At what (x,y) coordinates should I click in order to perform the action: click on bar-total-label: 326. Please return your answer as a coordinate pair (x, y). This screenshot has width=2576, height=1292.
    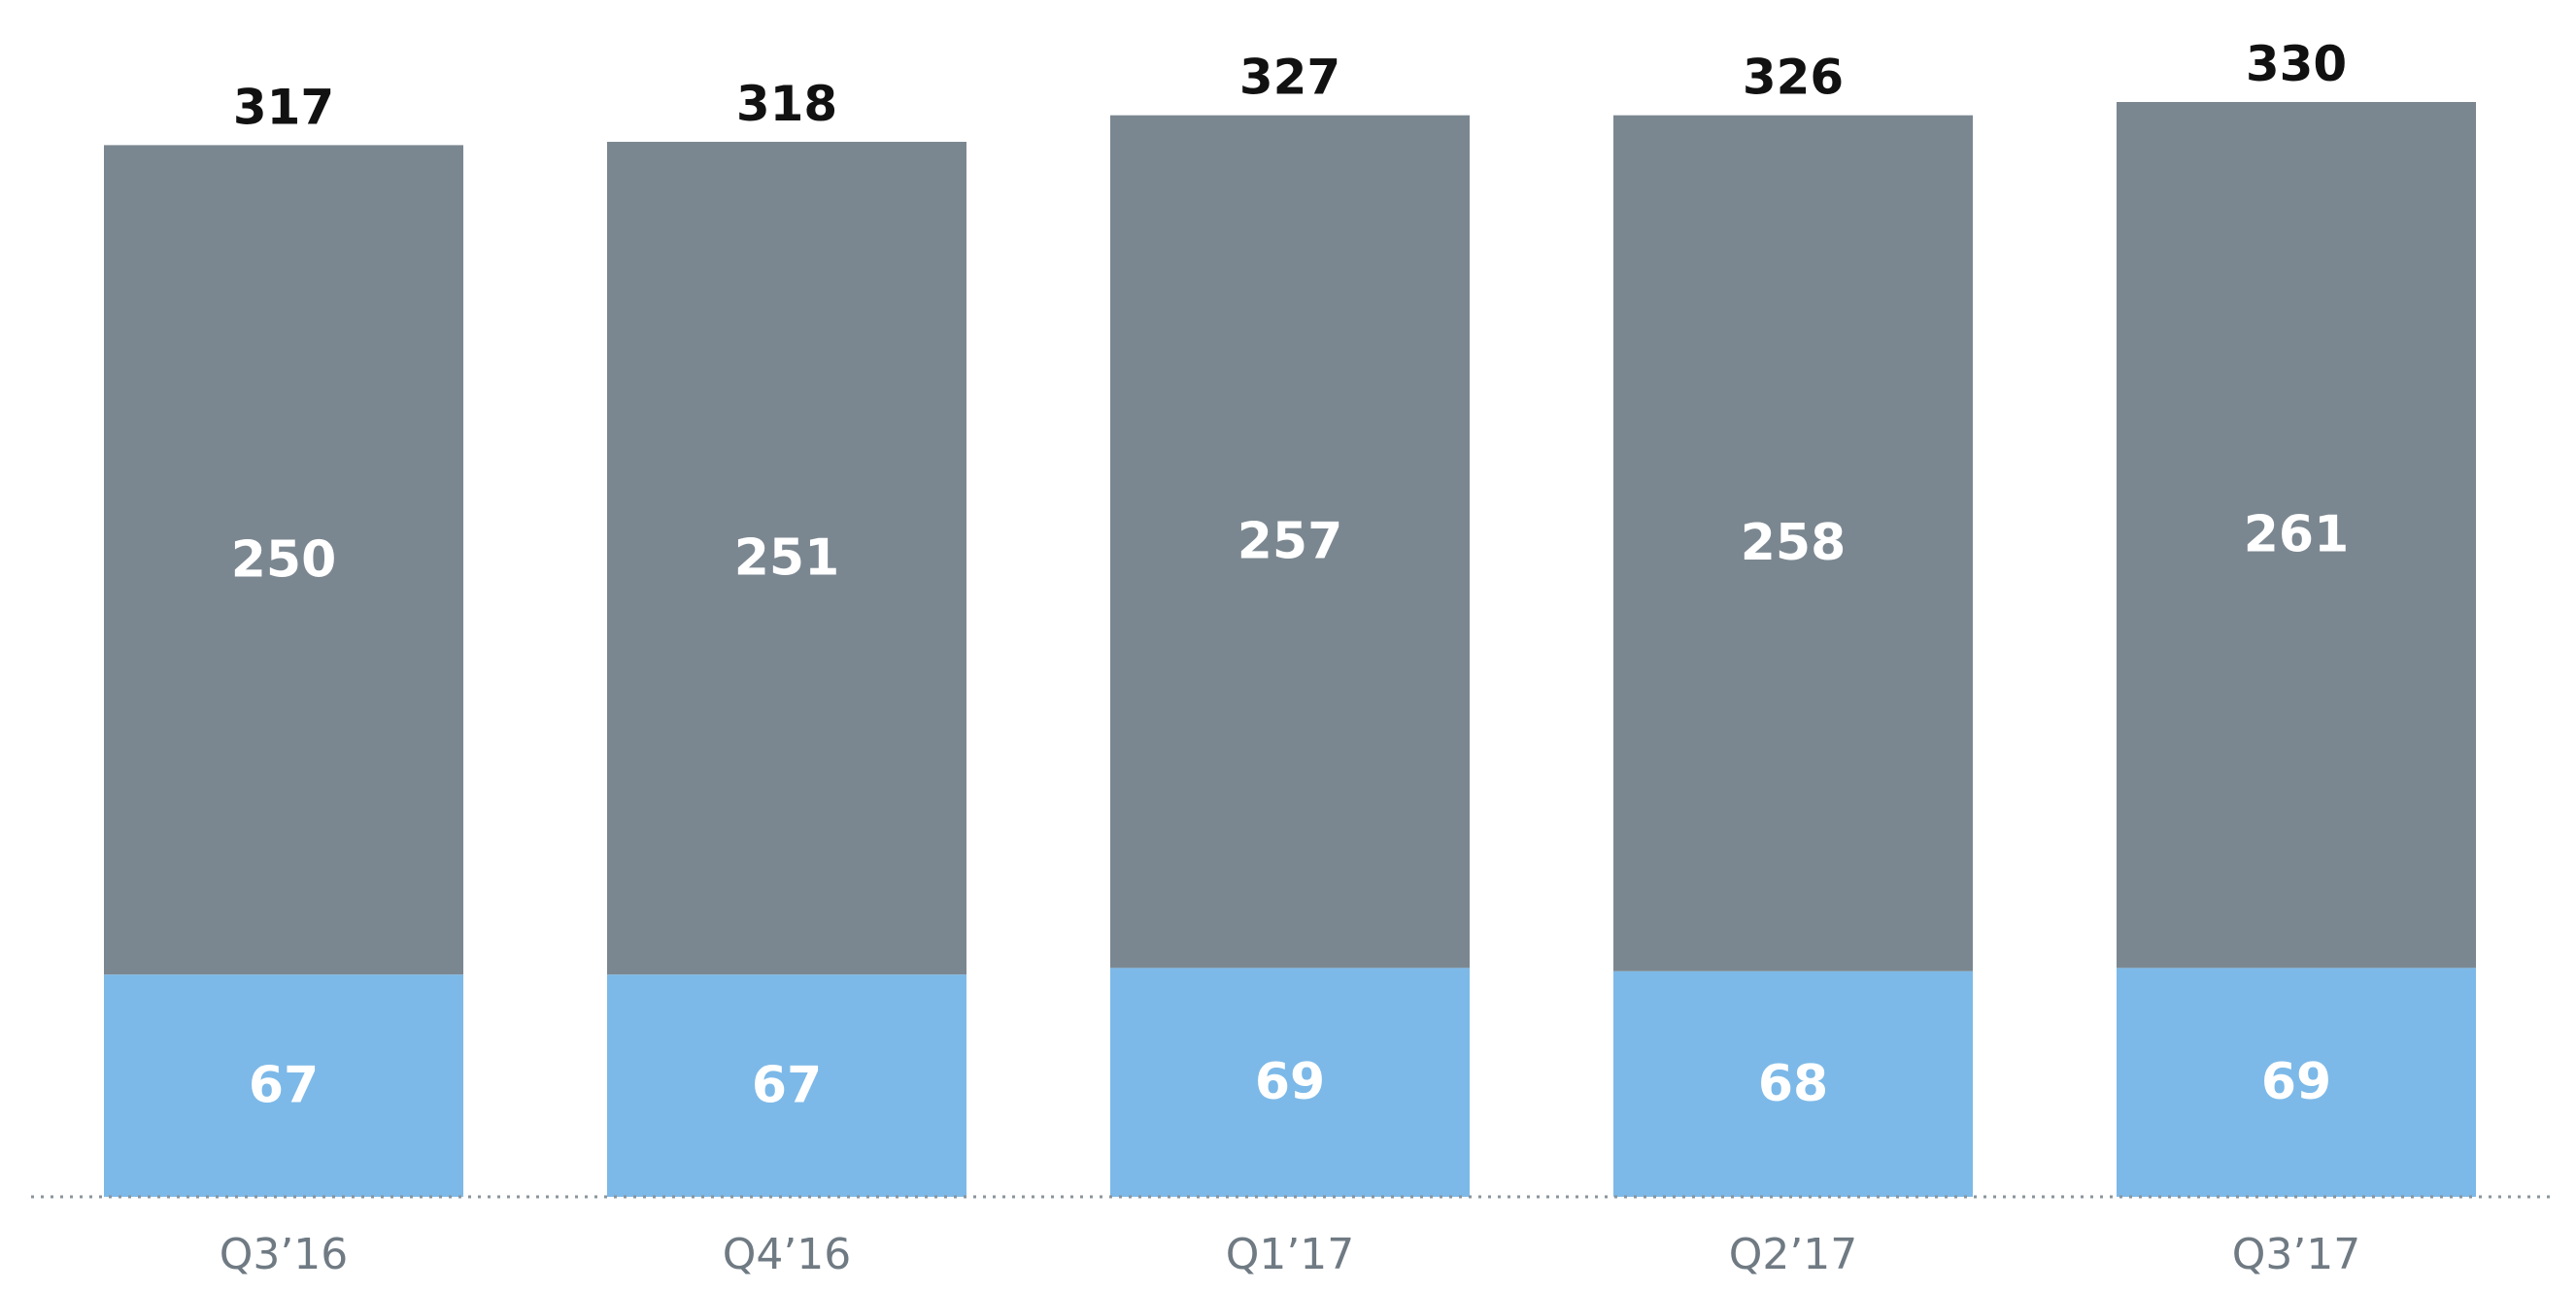
    Looking at the image, I should click on (1793, 78).